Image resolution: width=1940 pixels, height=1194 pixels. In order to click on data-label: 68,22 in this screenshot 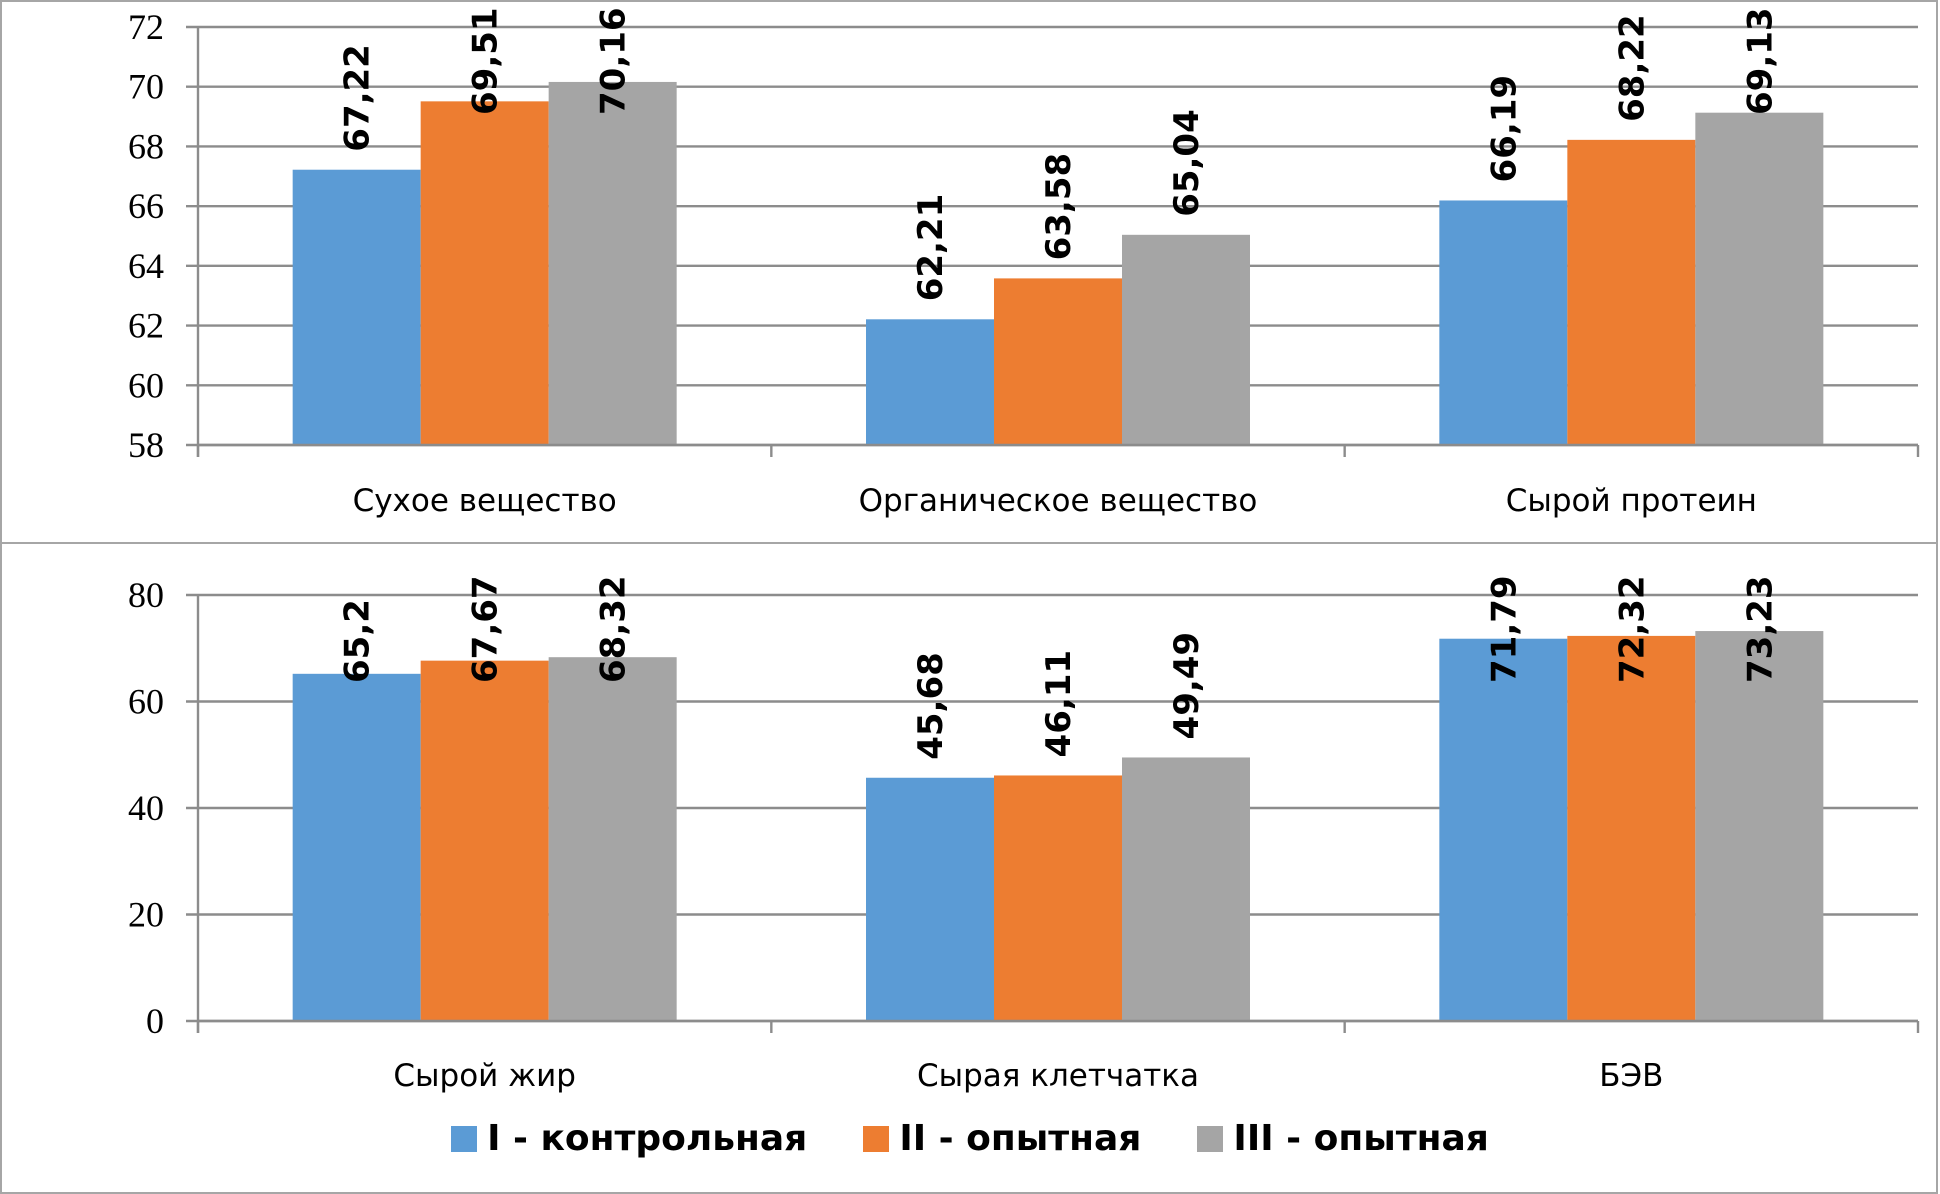, I will do `click(1632, 68)`.